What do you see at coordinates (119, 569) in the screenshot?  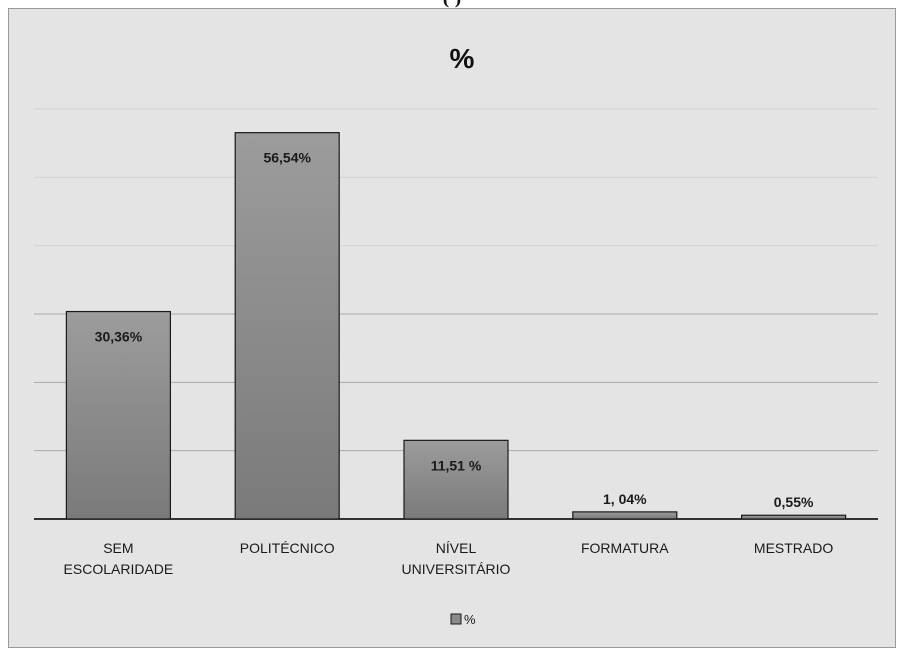 I see `category-label: ESCOLARIDADE` at bounding box center [119, 569].